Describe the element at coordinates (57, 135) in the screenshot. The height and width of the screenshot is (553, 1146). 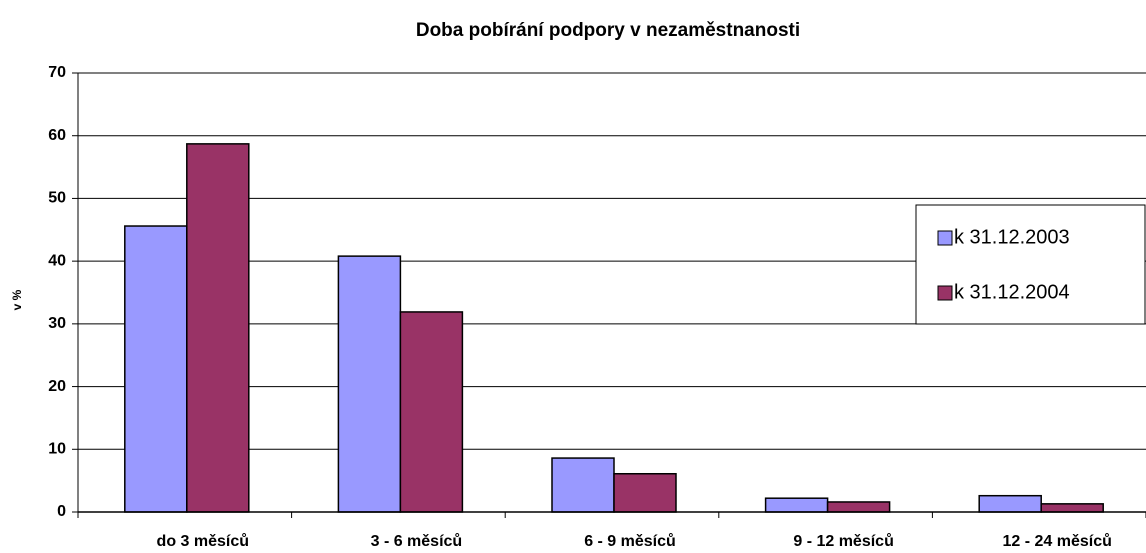
I see `y-tick-label: 60` at that location.